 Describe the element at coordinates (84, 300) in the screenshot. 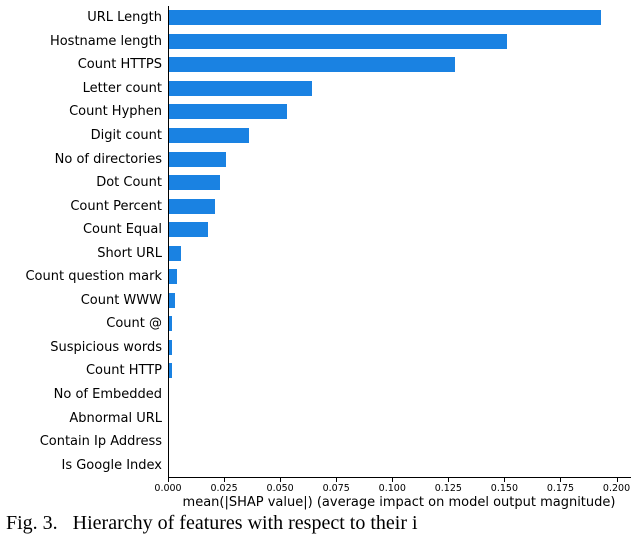

I see `category-label: Count WWW` at that location.